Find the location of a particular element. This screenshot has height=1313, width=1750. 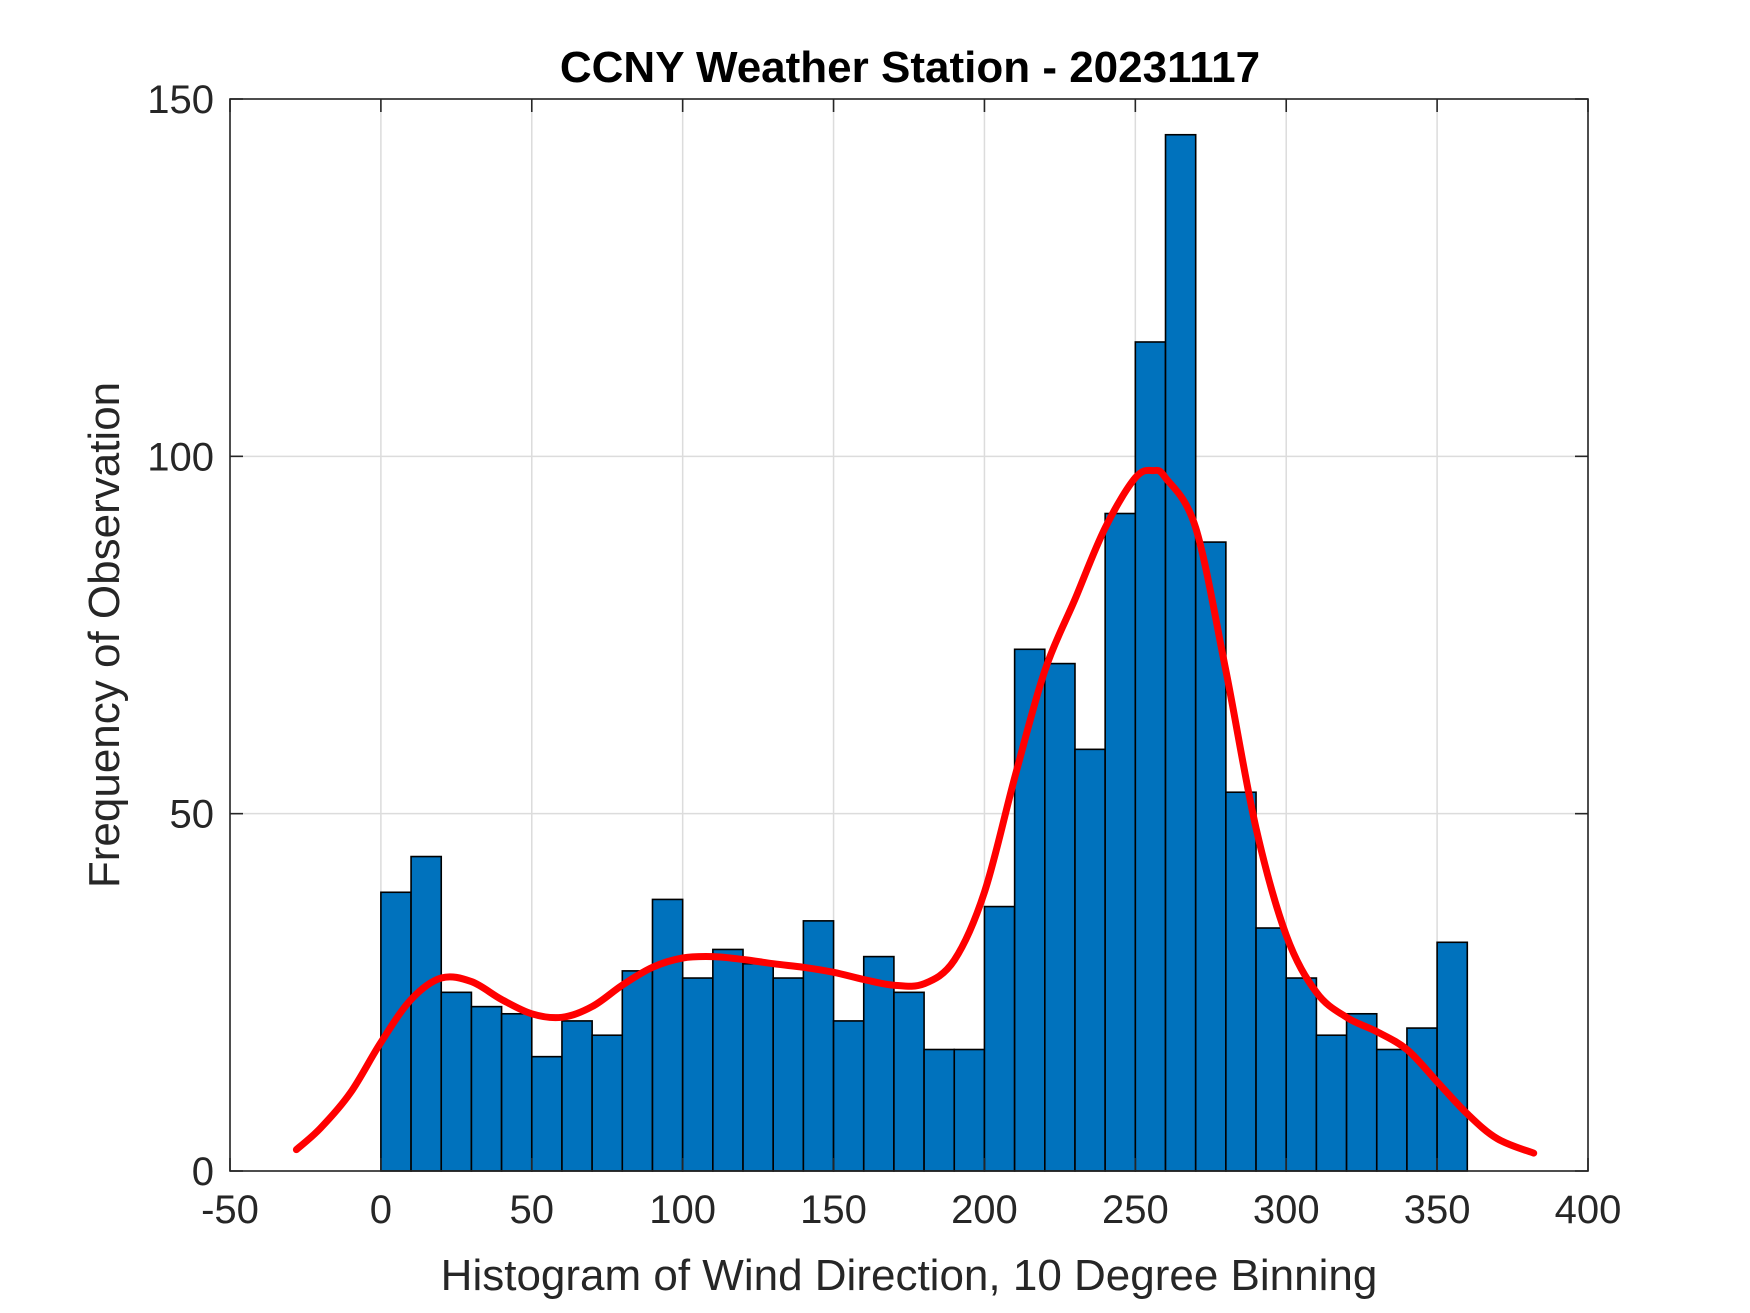

x-tick-label: 350 is located at coordinates (1437, 1210).